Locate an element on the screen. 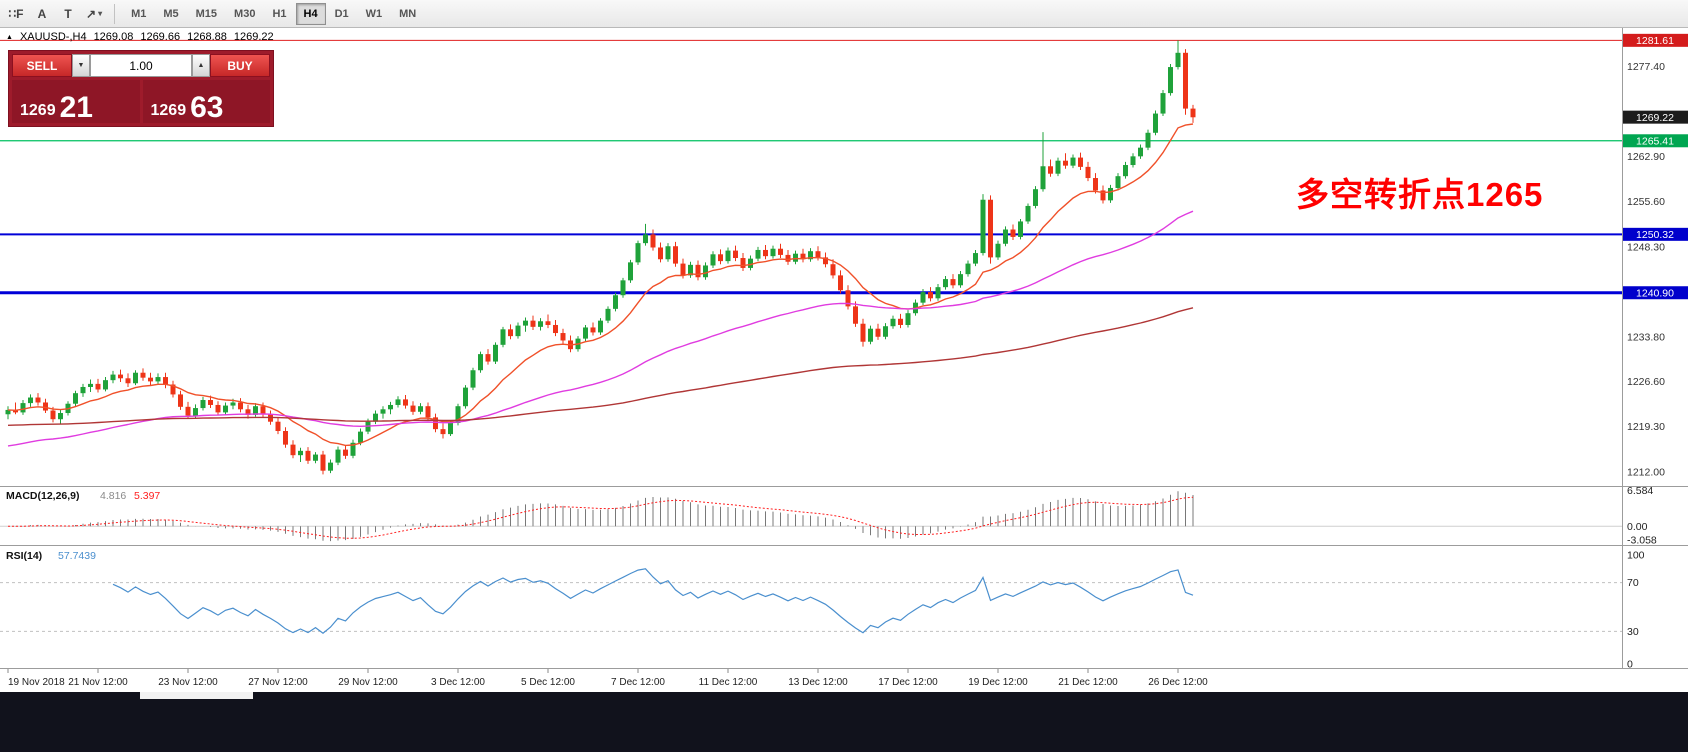 This screenshot has width=1688, height=752. timeframe-buttons-group: M1 M5 M15 M30 H1 H4 D1 W1 MN is located at coordinates (273, 13).